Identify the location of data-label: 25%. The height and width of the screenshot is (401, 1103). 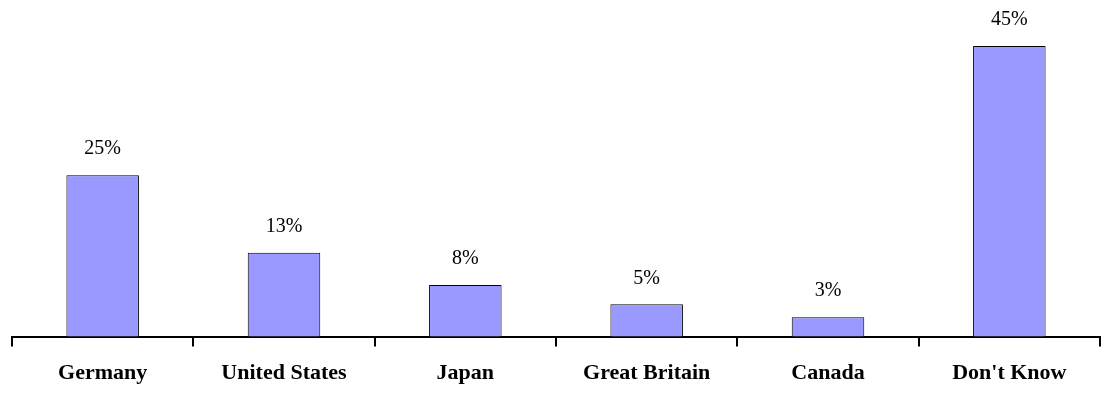
(102, 147).